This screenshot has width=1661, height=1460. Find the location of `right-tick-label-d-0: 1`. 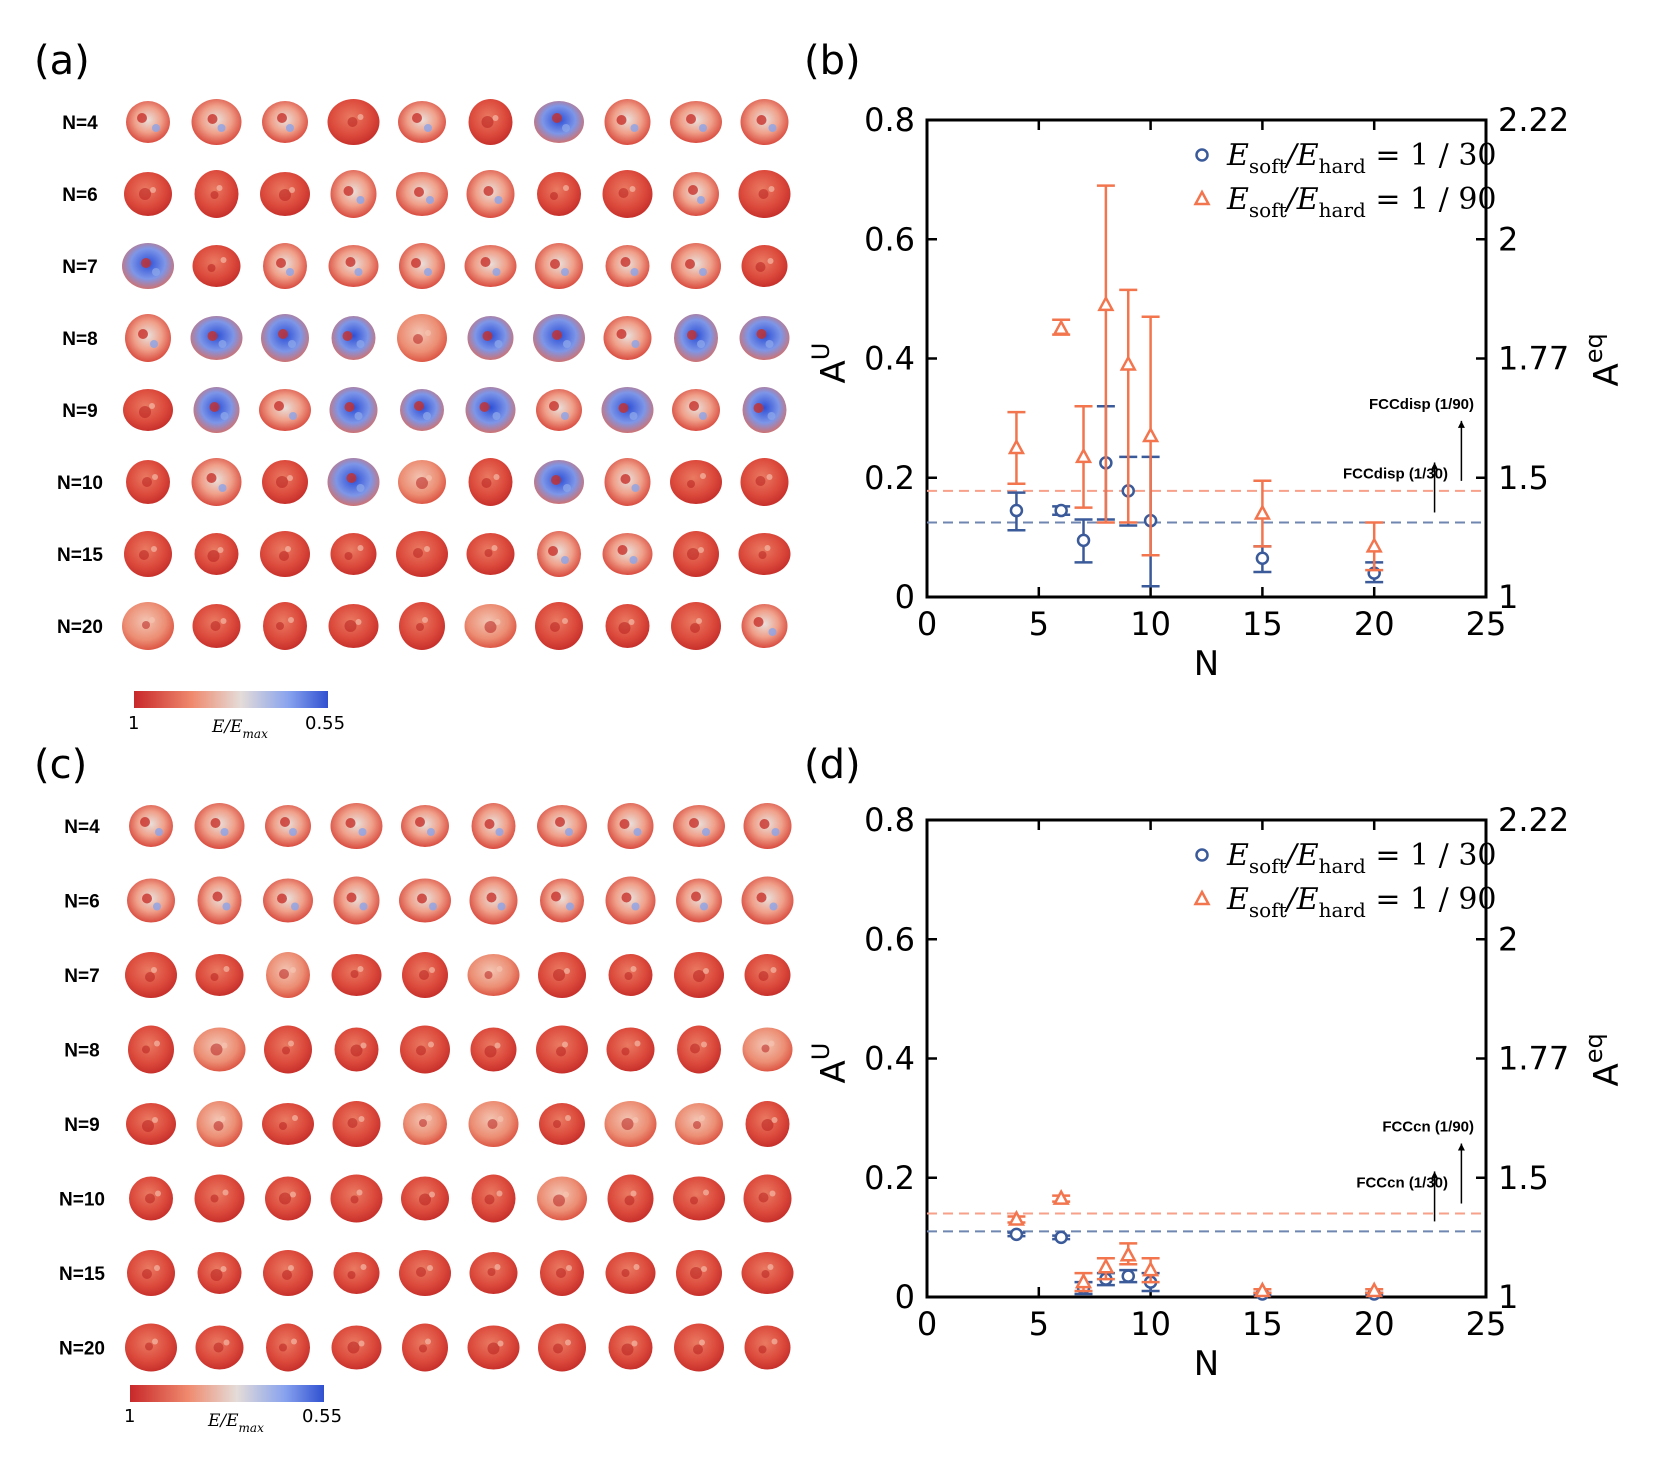

right-tick-label-d-0: 1 is located at coordinates (1508, 1297).